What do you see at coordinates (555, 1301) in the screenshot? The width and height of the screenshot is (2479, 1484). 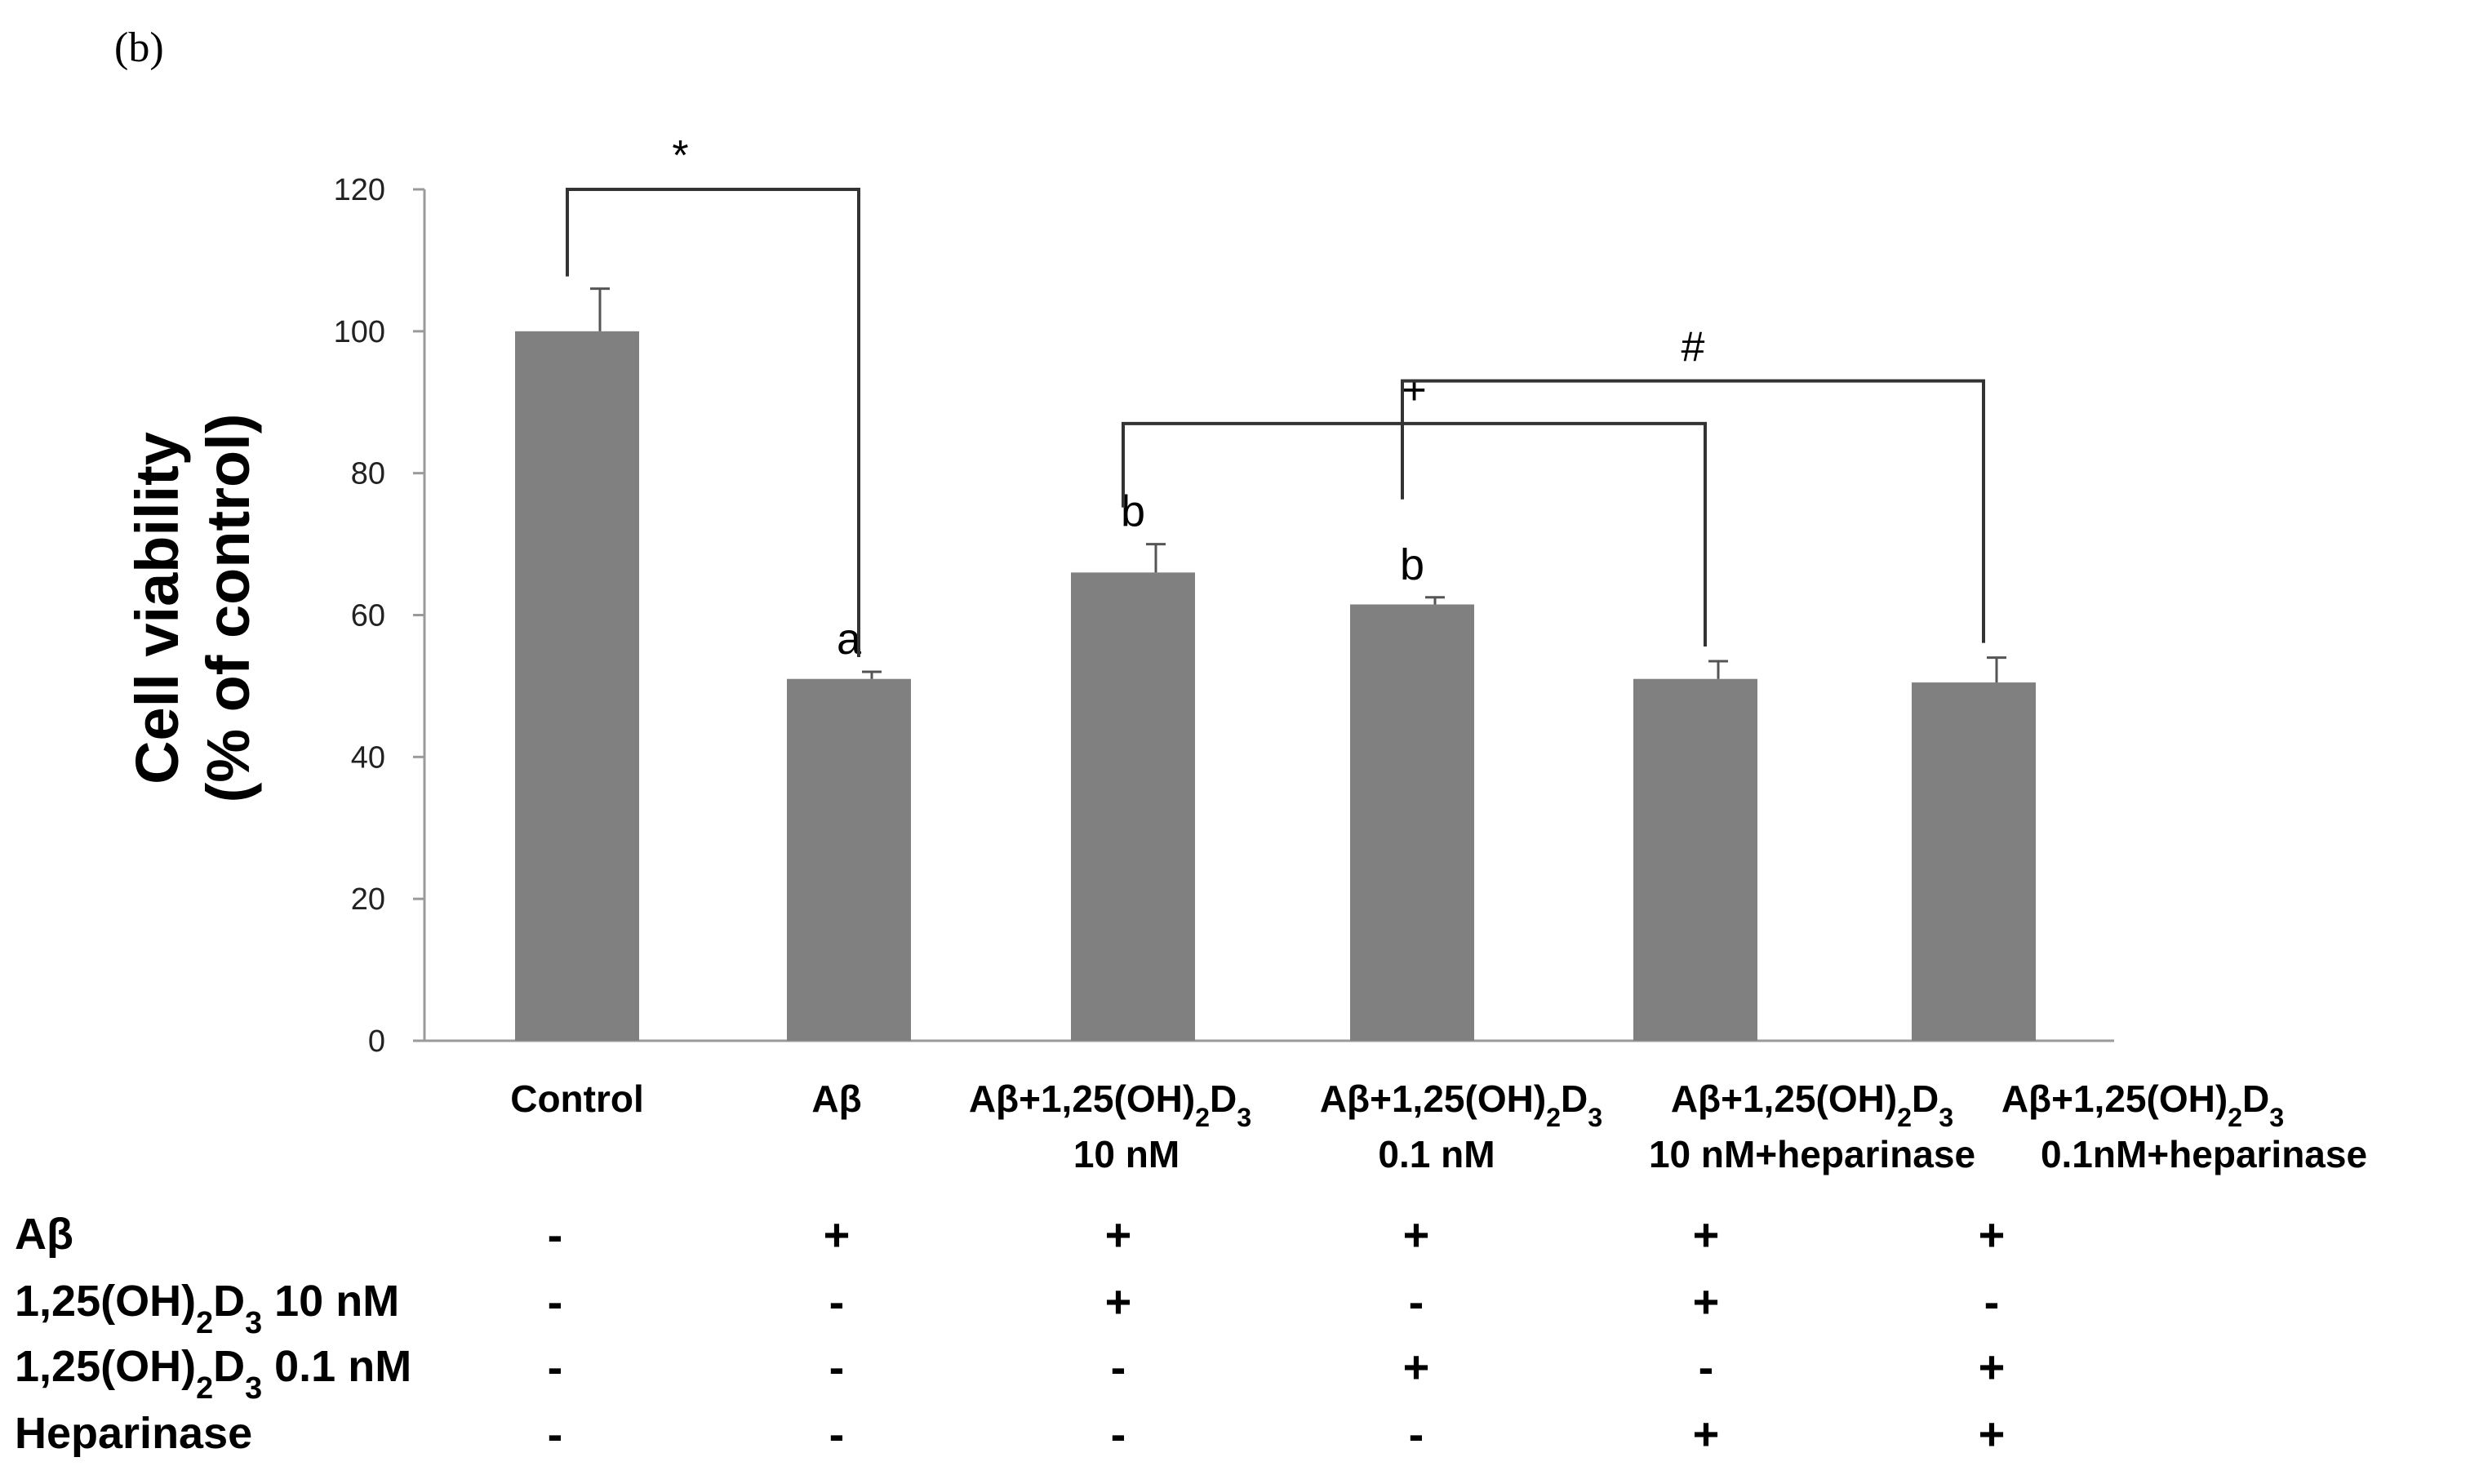 I see `table-cell-1-0: -` at bounding box center [555, 1301].